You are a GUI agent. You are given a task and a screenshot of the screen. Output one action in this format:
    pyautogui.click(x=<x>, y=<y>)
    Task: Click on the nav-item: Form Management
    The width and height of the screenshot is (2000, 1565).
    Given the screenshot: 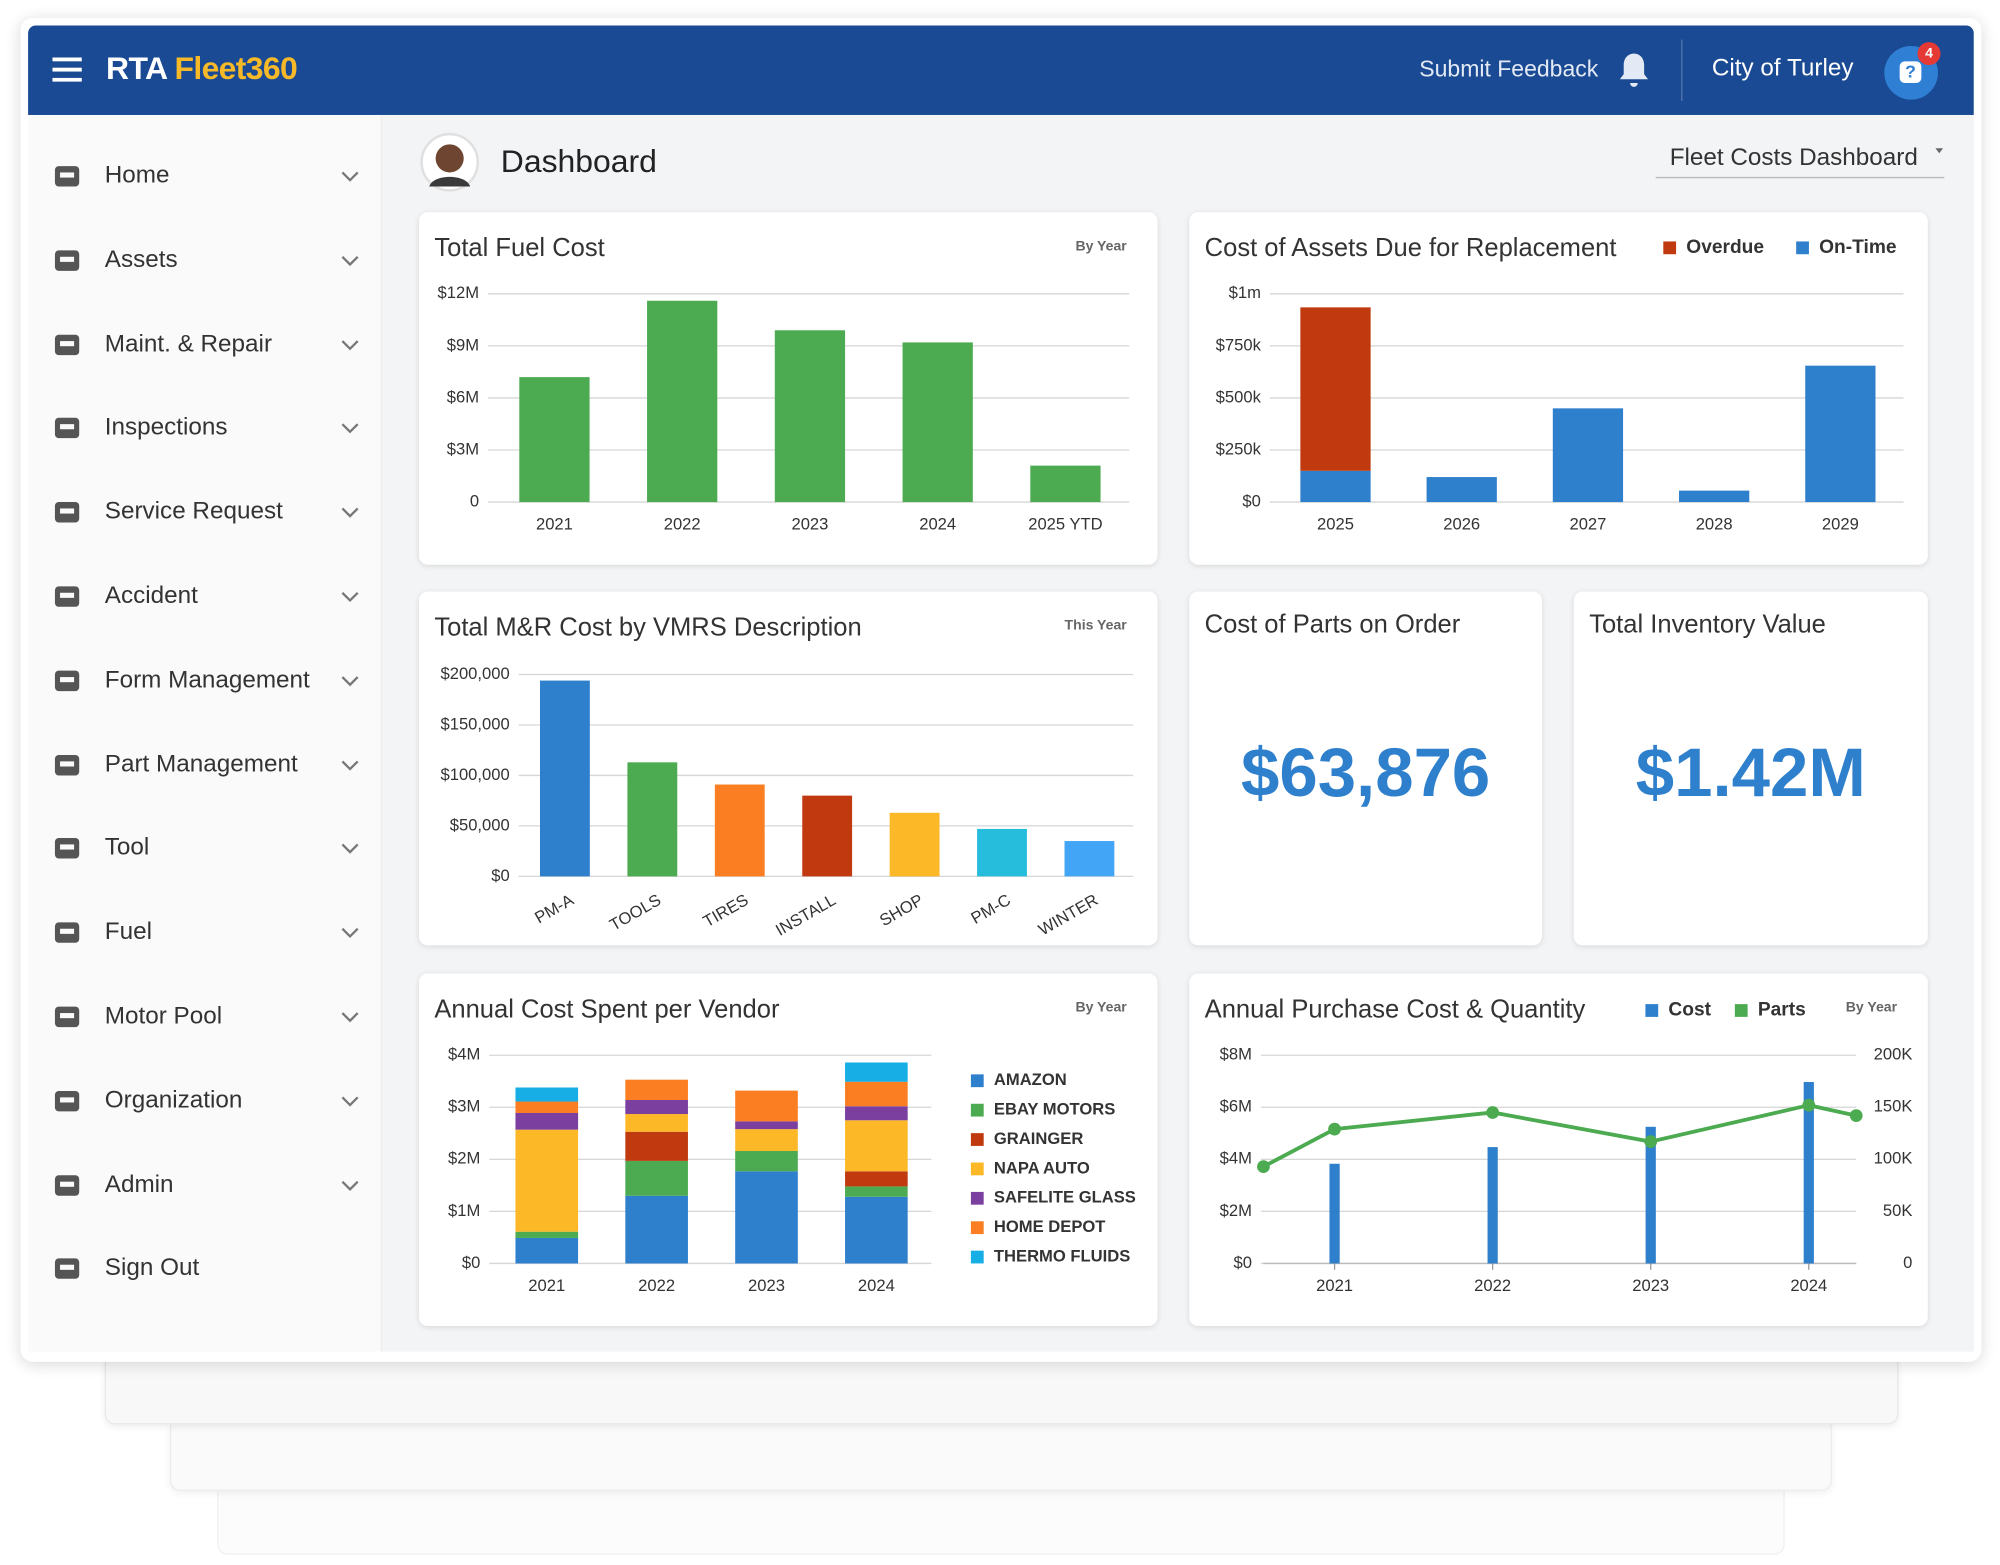 What is the action you would take?
    pyautogui.click(x=204, y=680)
    